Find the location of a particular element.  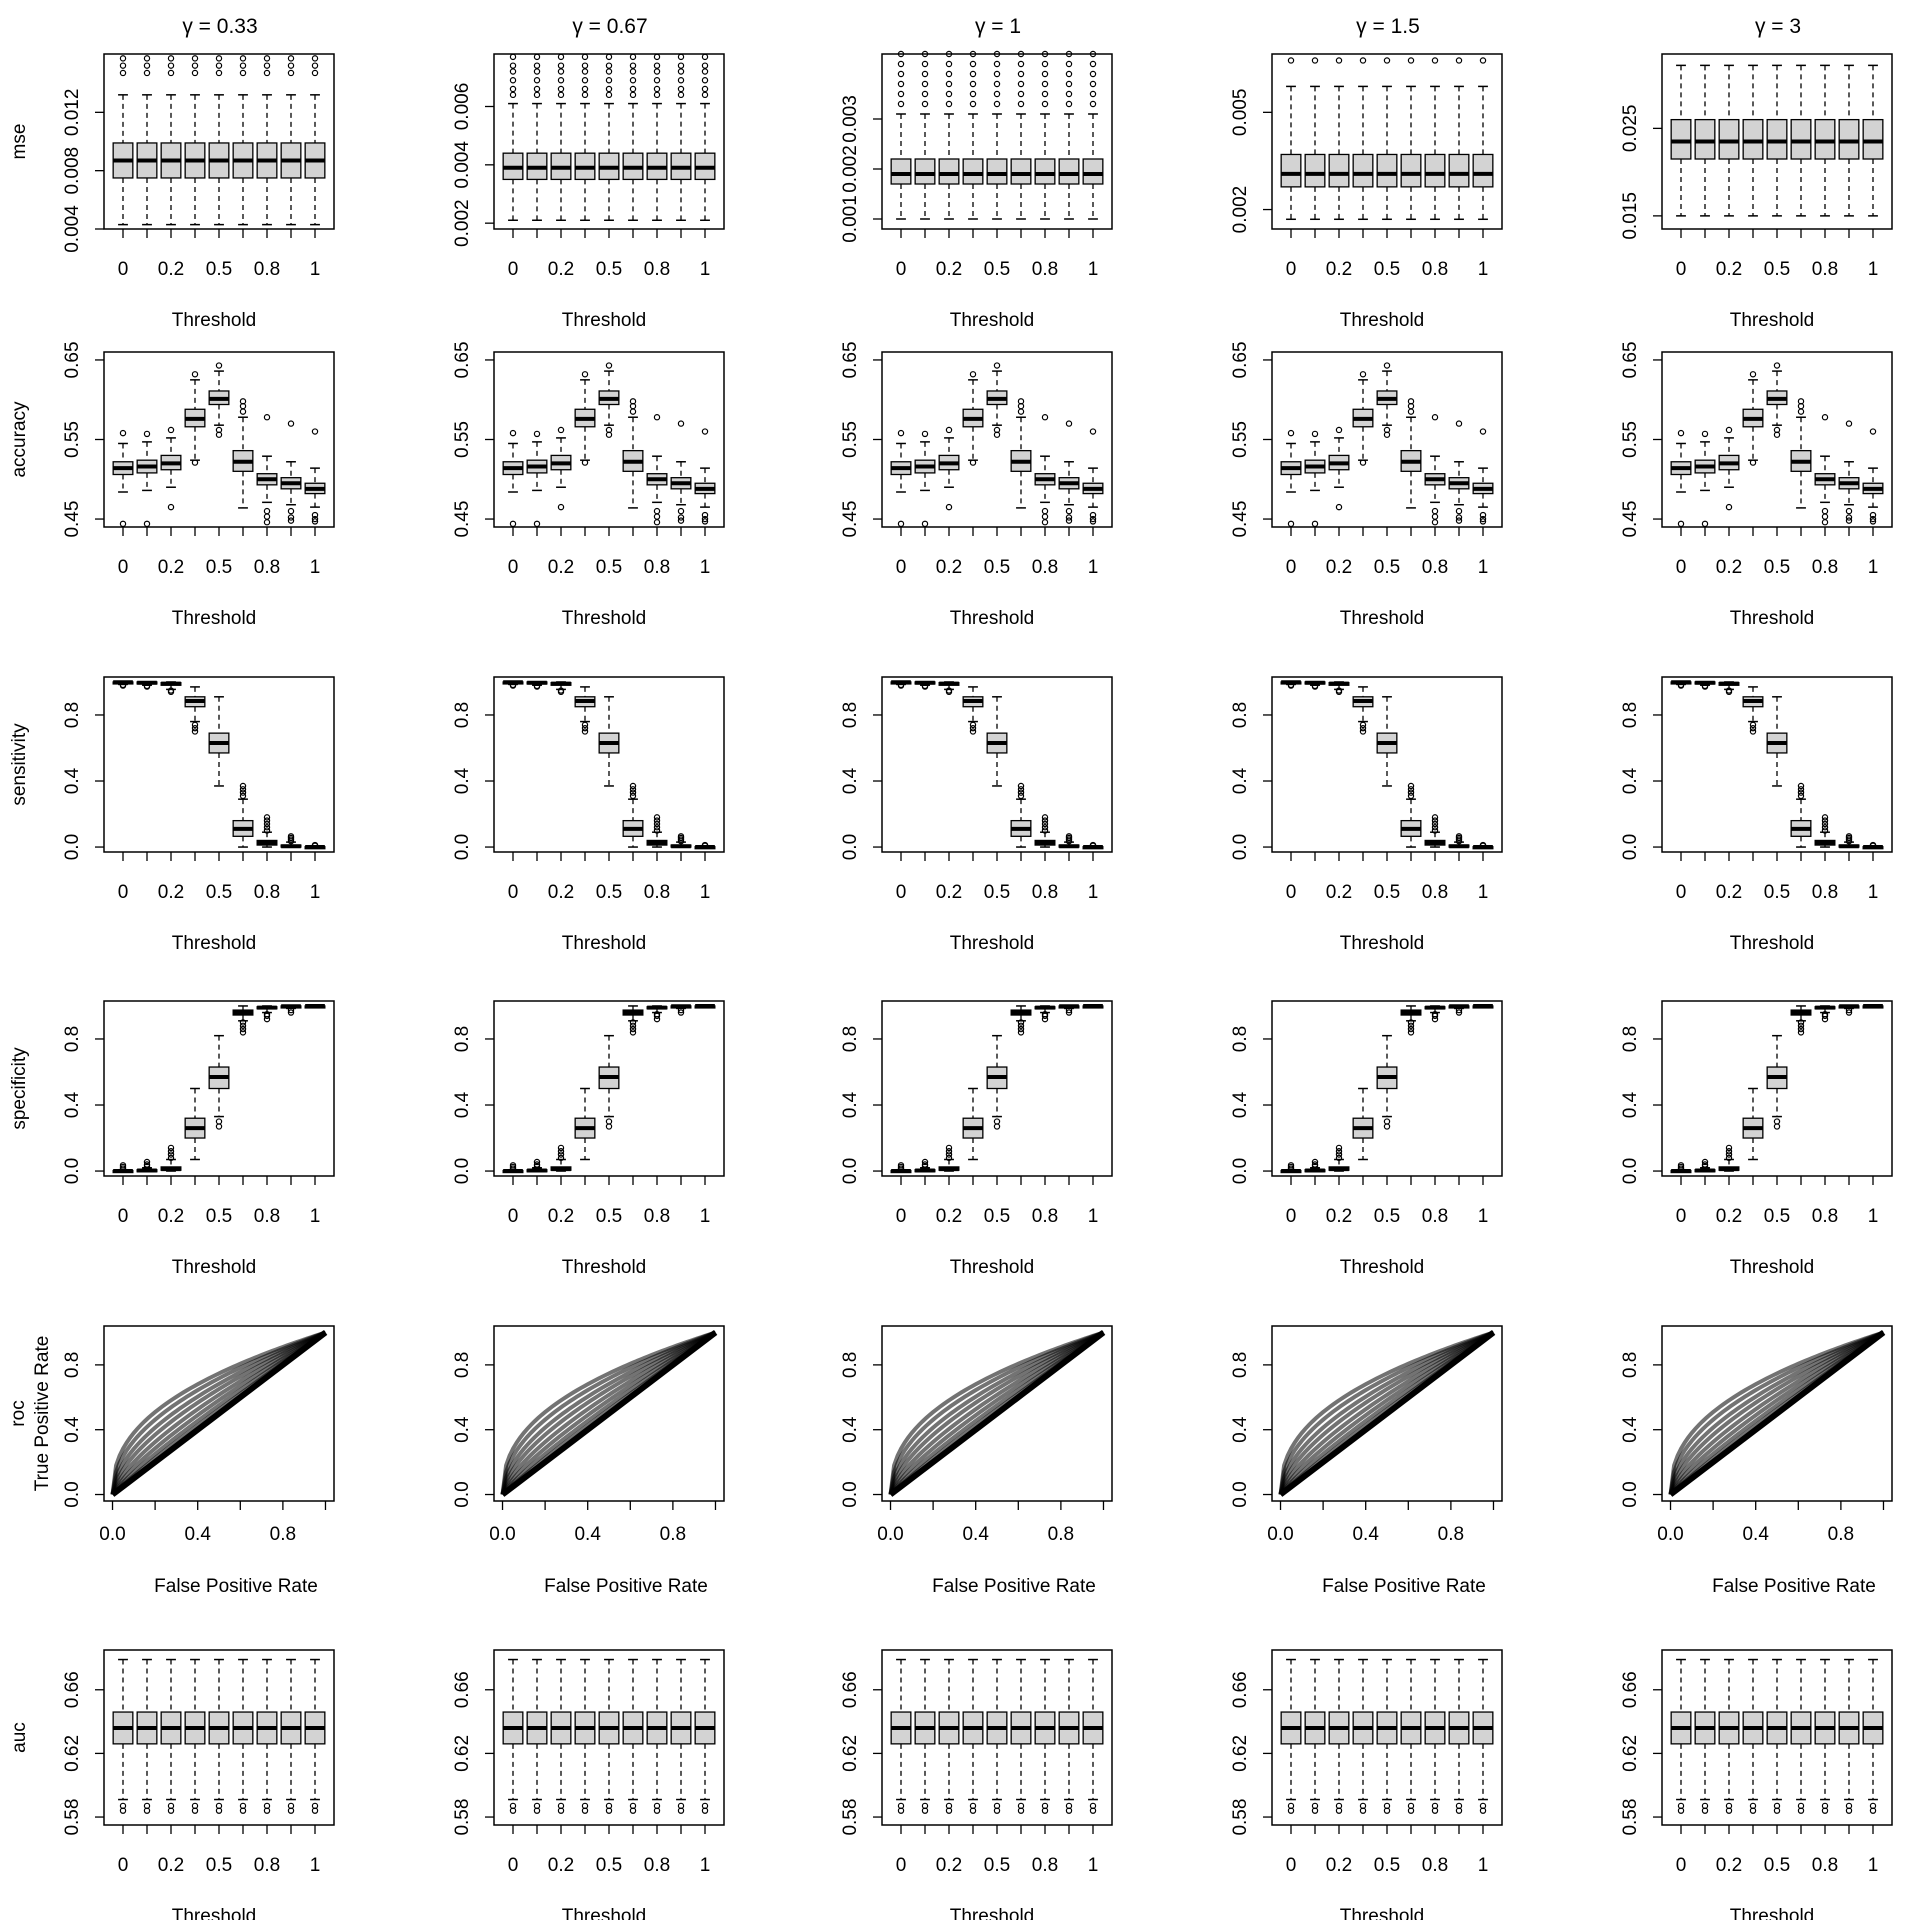

roc-diagonal is located at coordinates (997, 1413).